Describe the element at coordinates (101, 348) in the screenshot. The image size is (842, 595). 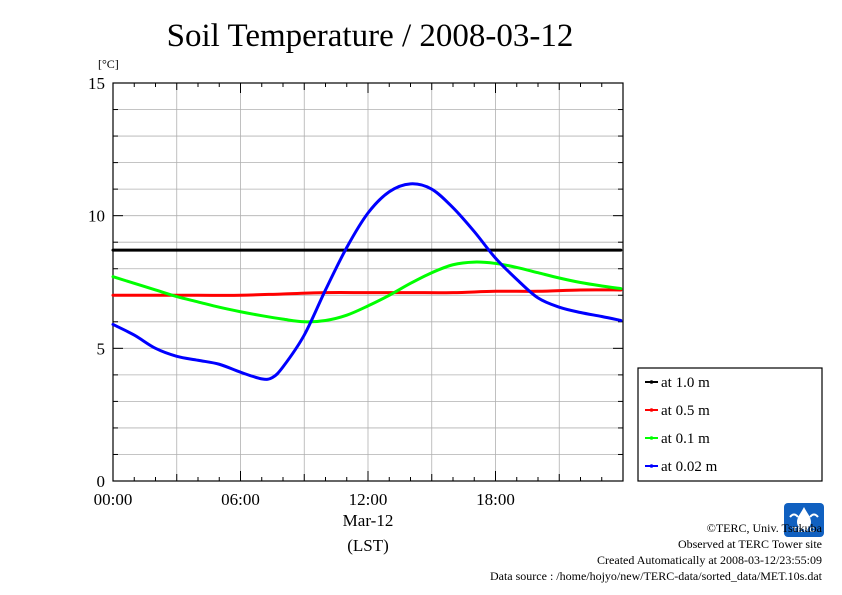
I see `y-tick-label: 5` at that location.